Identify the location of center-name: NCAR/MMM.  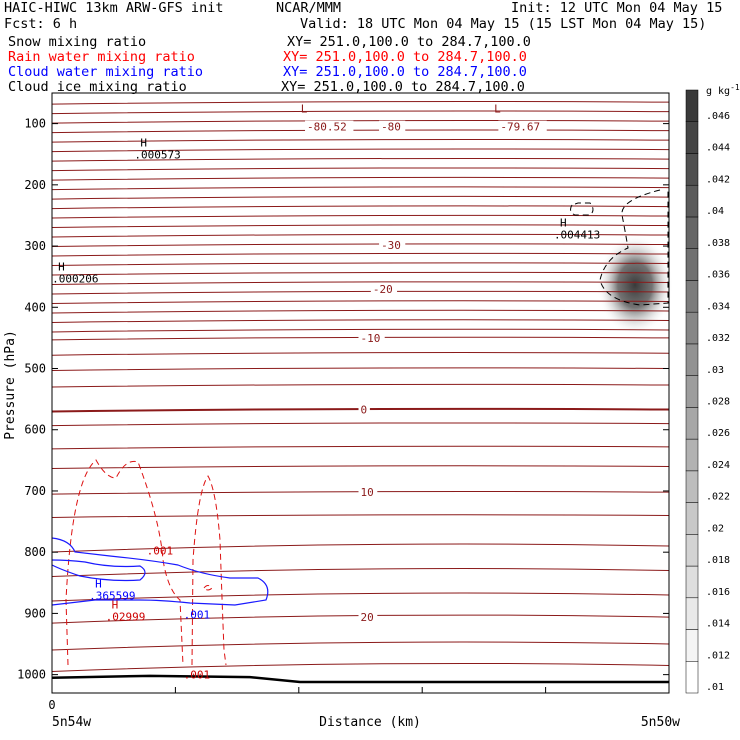
(309, 8).